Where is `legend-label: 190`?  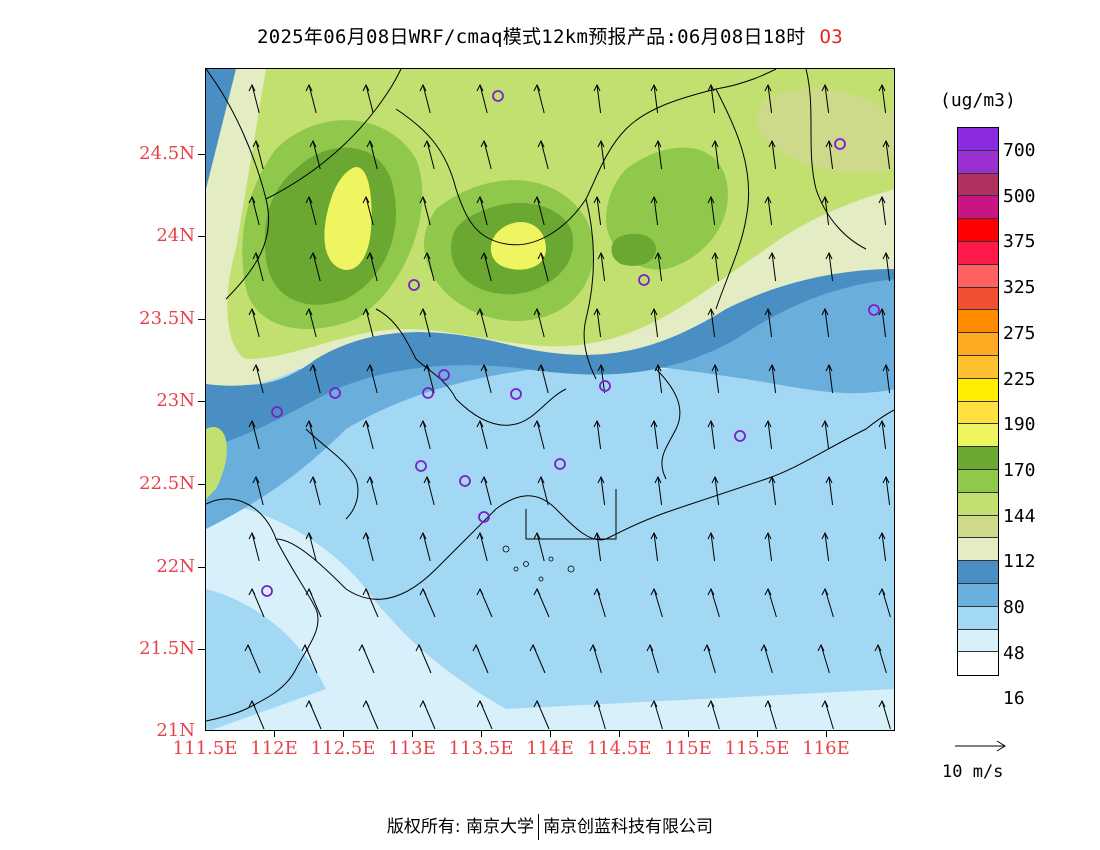
legend-label: 190 is located at coordinates (1019, 425).